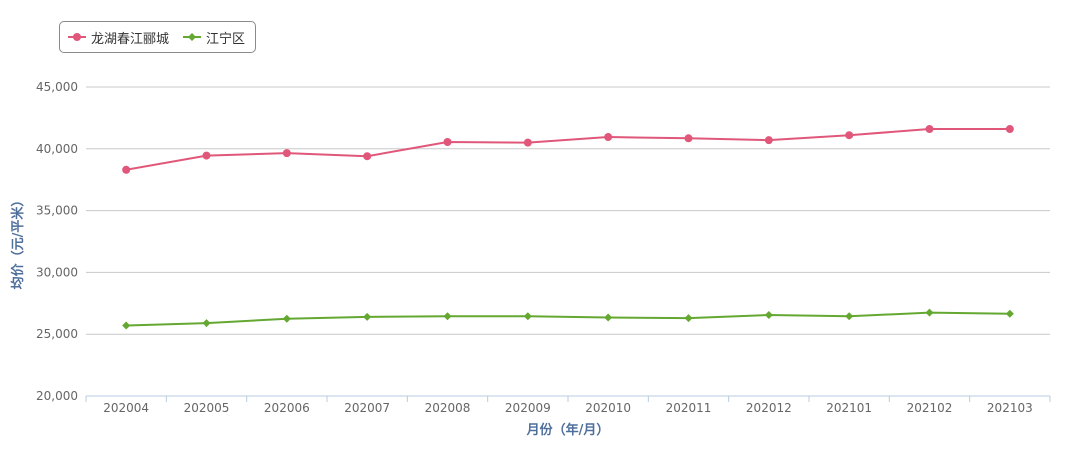  Describe the element at coordinates (287, 408) in the screenshot. I see `x-tick-label: 202006` at that location.